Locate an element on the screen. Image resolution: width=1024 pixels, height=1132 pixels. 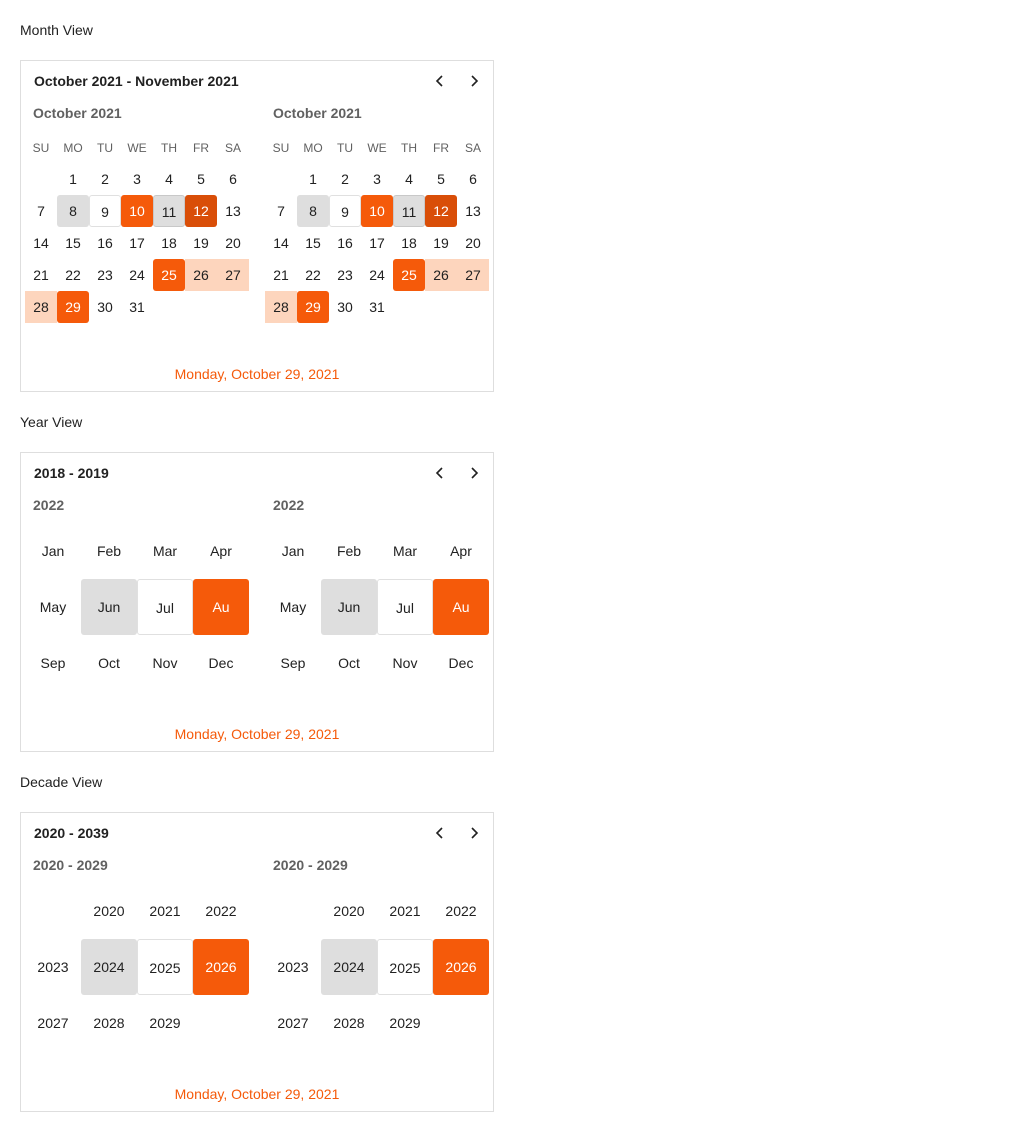
month-cell: Jun is located at coordinates (109, 607).